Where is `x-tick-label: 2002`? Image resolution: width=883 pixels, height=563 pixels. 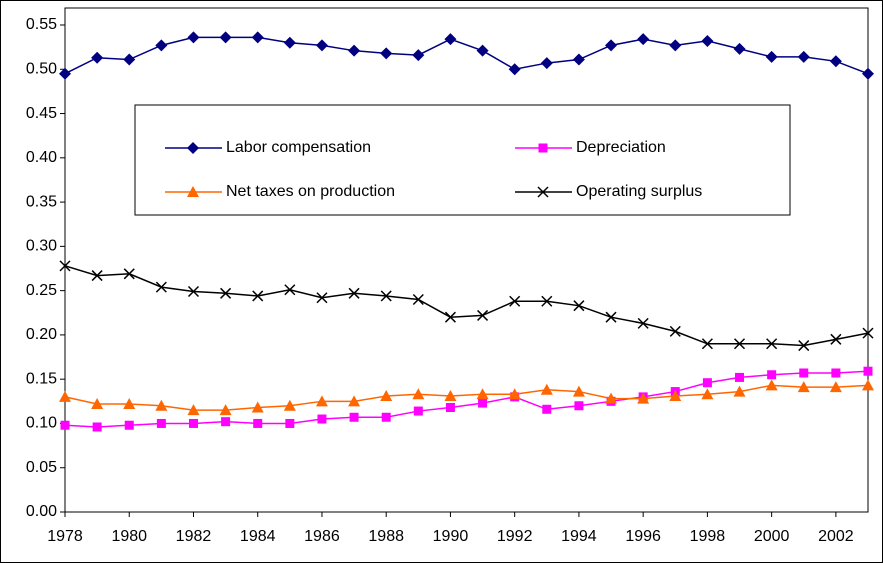 x-tick-label: 2002 is located at coordinates (836, 536).